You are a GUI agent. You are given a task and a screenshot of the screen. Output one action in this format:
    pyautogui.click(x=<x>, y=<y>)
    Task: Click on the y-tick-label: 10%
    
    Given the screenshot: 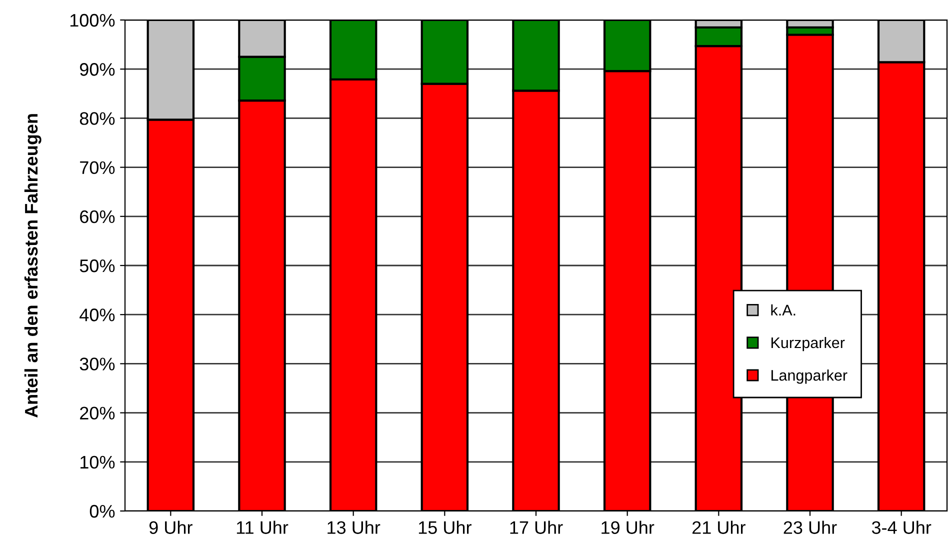 What is the action you would take?
    pyautogui.click(x=97, y=462)
    